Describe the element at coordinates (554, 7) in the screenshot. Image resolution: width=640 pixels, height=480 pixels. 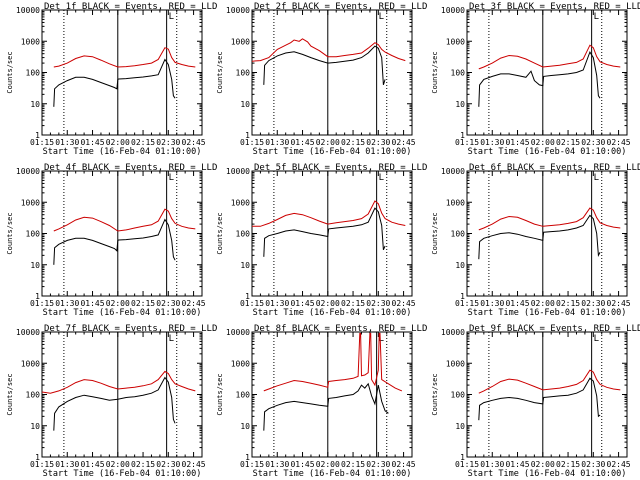
I see `panel-title: Det 3f BLACK = Events, RED = LLD` at that location.